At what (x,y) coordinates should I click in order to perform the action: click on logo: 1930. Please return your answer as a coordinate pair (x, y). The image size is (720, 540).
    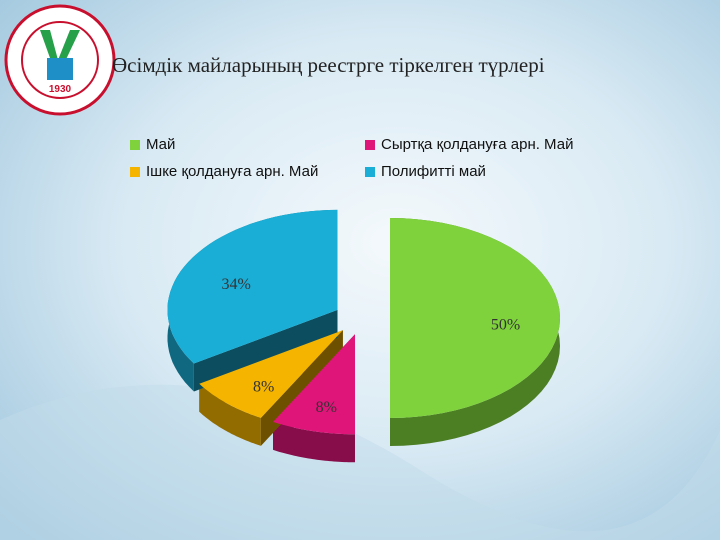
    Looking at the image, I should click on (60, 60).